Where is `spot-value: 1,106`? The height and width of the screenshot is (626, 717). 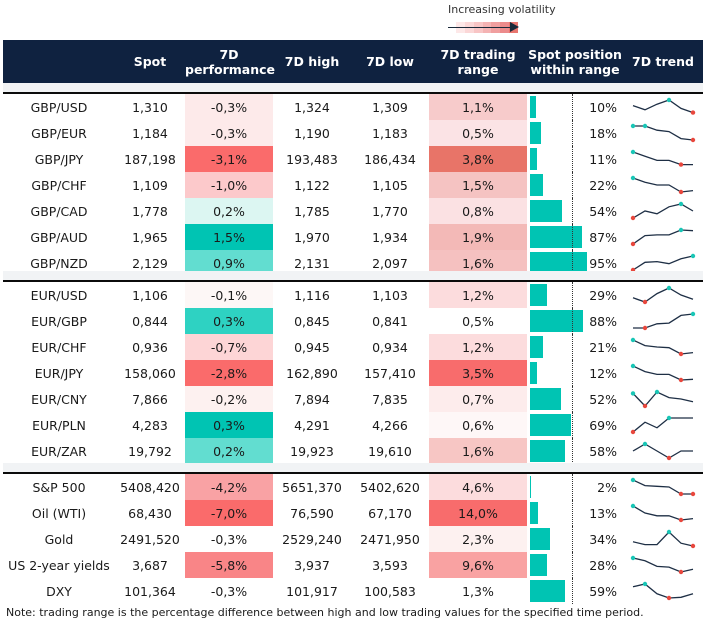
spot-value: 1,106 is located at coordinates (150, 295).